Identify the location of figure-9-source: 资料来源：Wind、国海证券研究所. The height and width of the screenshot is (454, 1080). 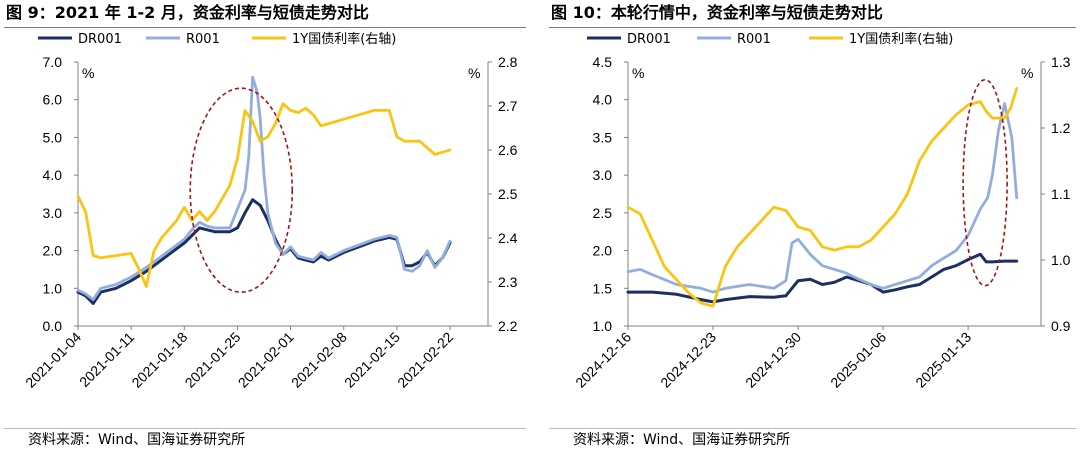
(137, 440).